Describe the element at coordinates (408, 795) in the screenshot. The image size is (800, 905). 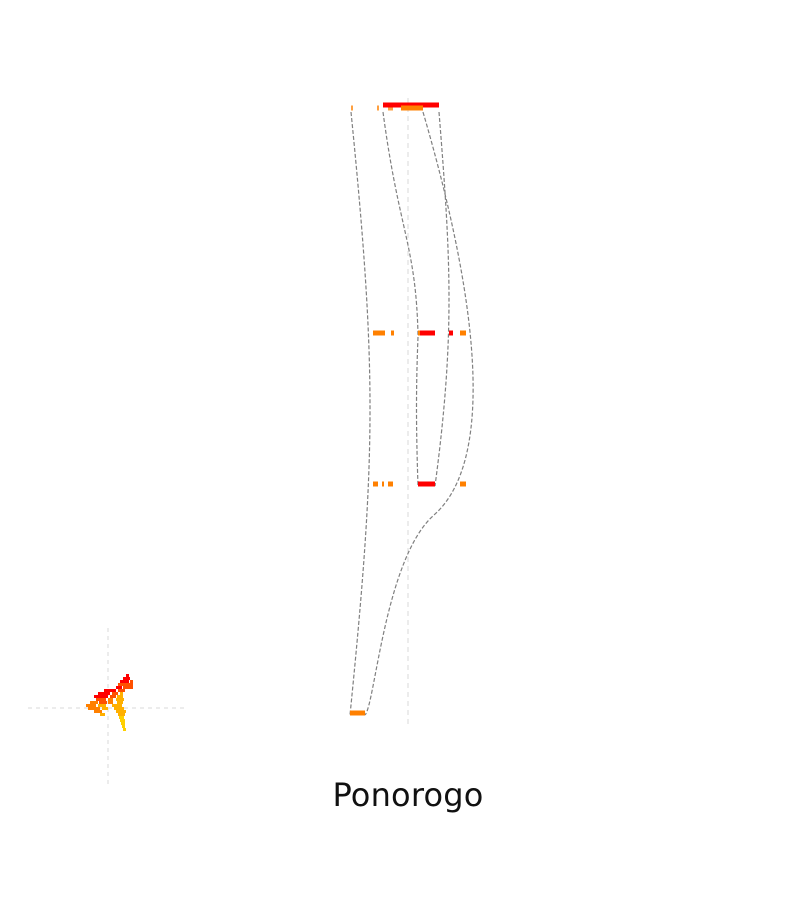
I see `chart-title: Ponorogo` at that location.